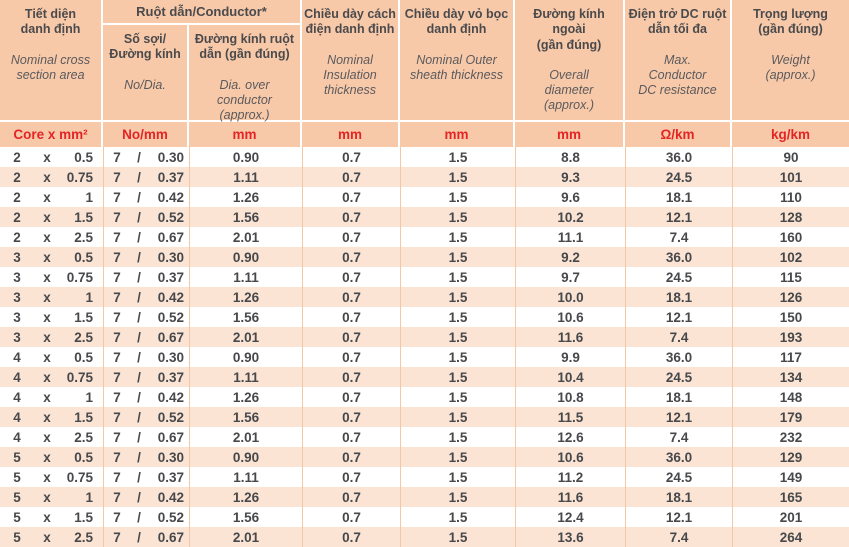 This screenshot has width=849, height=547. I want to click on table-row: 5 x 0.5 7 / 0.30 0.90 0.7 1.5 10.6 36.0 129, so click(424, 457).